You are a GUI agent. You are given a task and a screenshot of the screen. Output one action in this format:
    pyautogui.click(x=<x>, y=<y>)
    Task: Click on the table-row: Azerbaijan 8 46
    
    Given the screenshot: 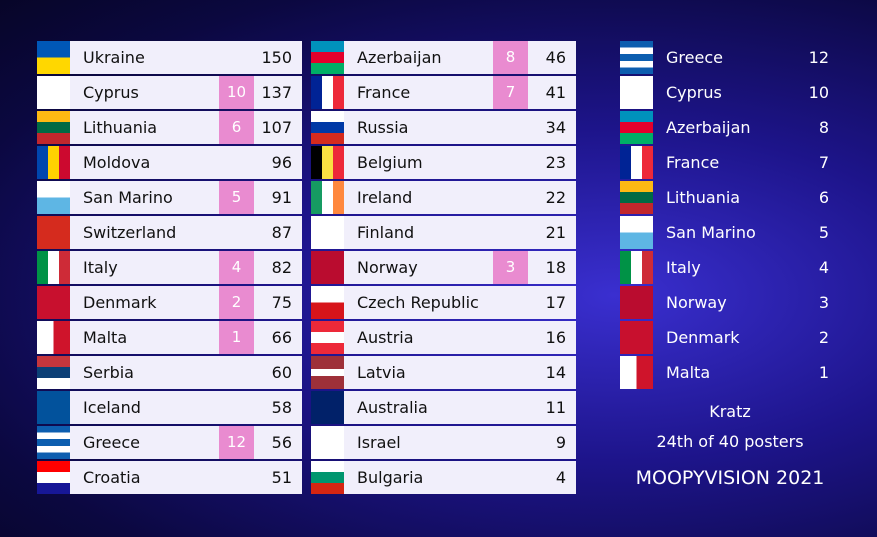 What is the action you would take?
    pyautogui.click(x=443, y=57)
    